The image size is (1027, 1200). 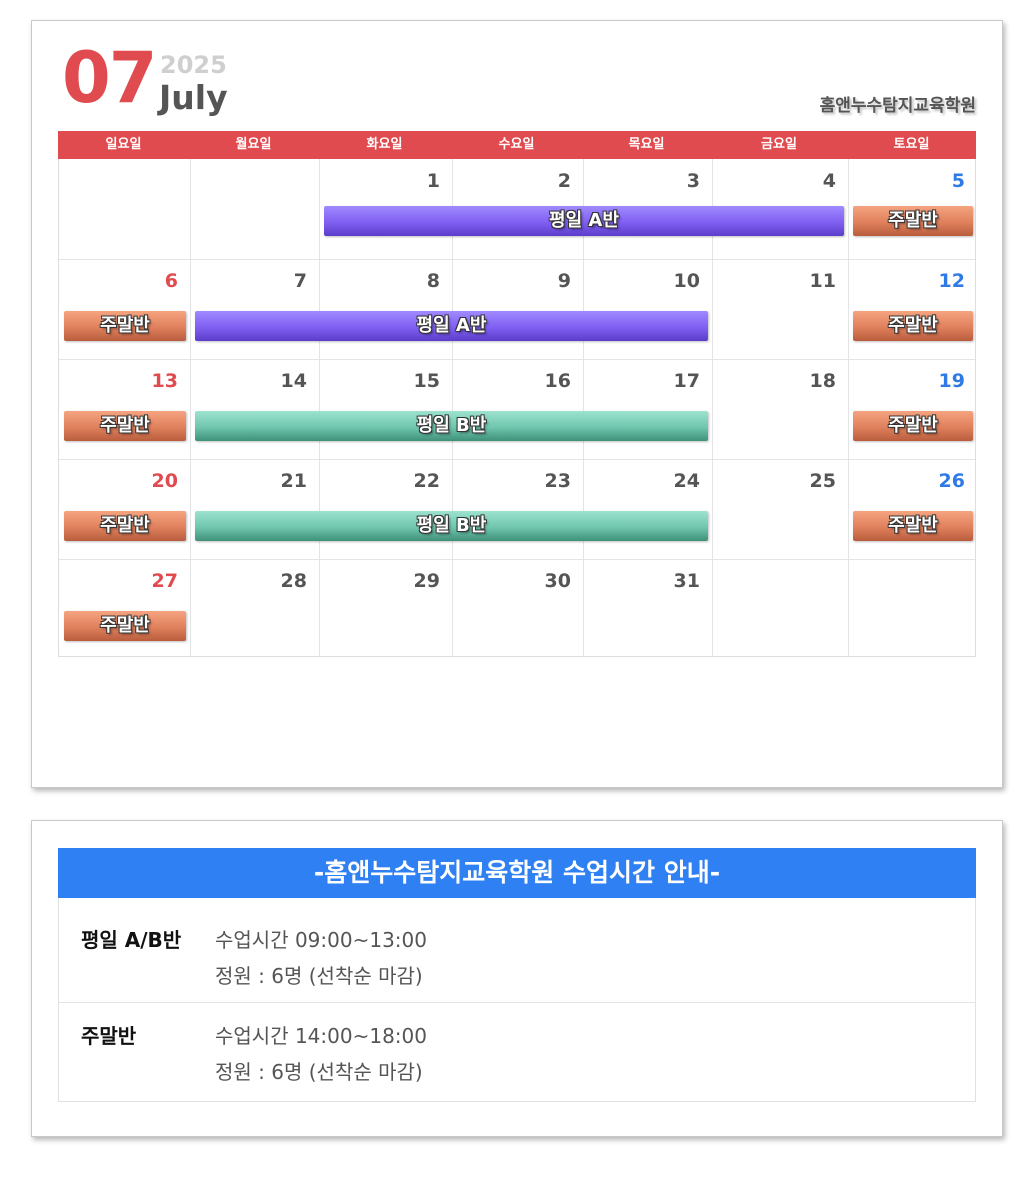 I want to click on day-number: 11, so click(x=822, y=281).